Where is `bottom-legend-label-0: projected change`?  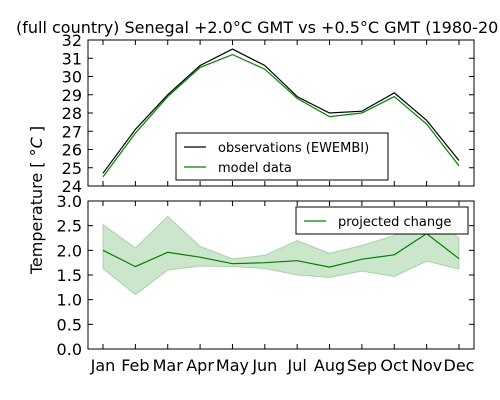
bottom-legend-label-0: projected change is located at coordinates (394, 222).